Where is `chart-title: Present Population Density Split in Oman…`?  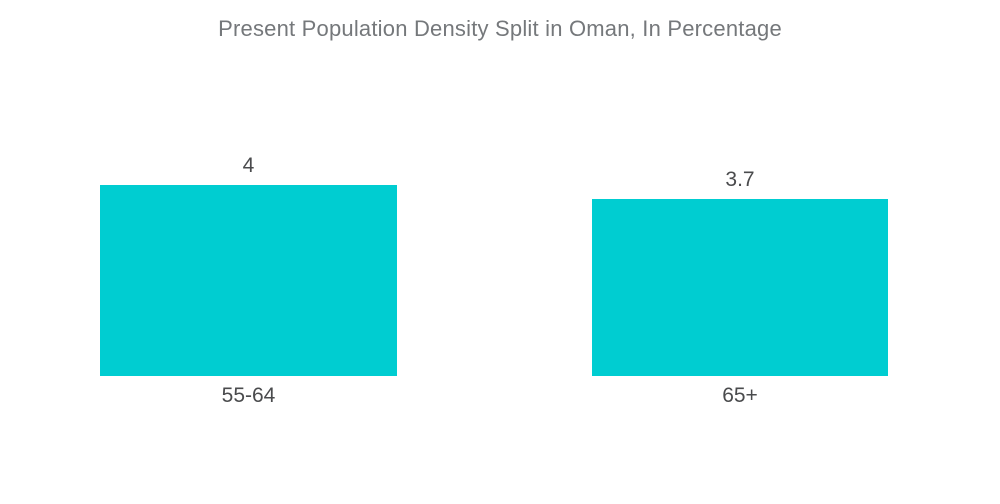
chart-title: Present Population Density Split in Oman… is located at coordinates (500, 28).